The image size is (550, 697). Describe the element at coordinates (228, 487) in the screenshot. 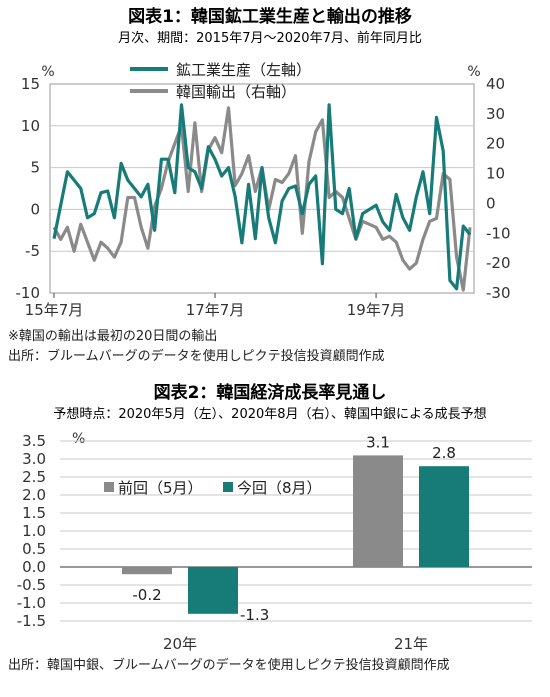

I see `legend-teal-square` at that location.